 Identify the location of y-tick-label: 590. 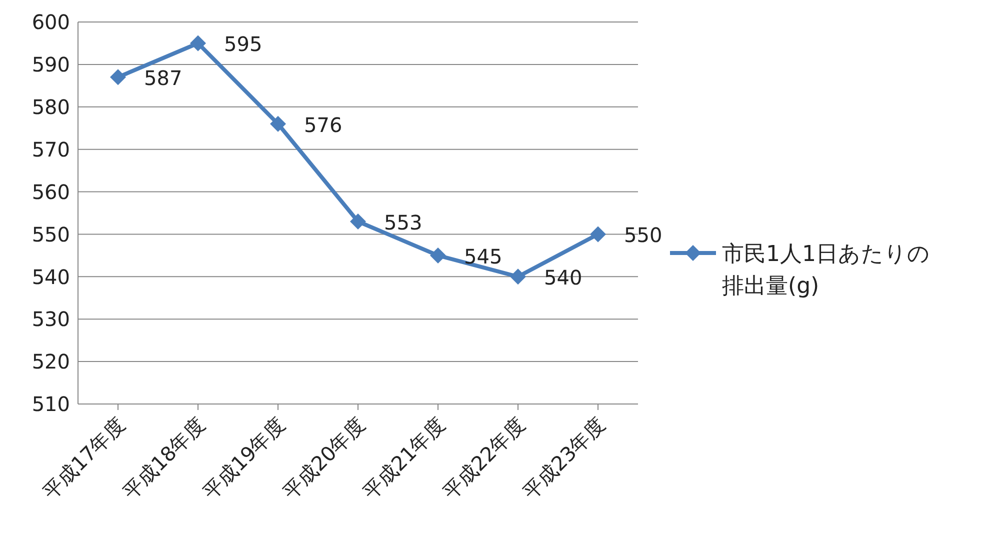
(51, 64).